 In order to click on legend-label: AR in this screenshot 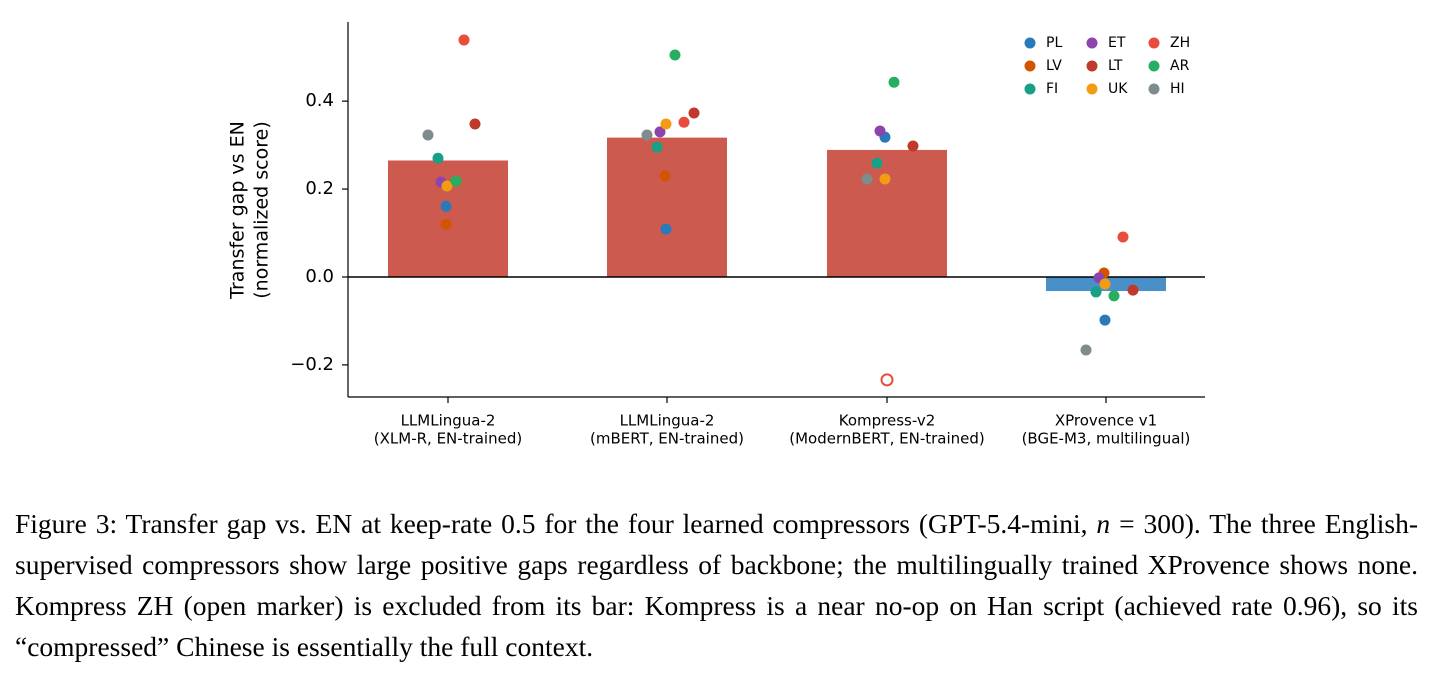, I will do `click(1180, 66)`.